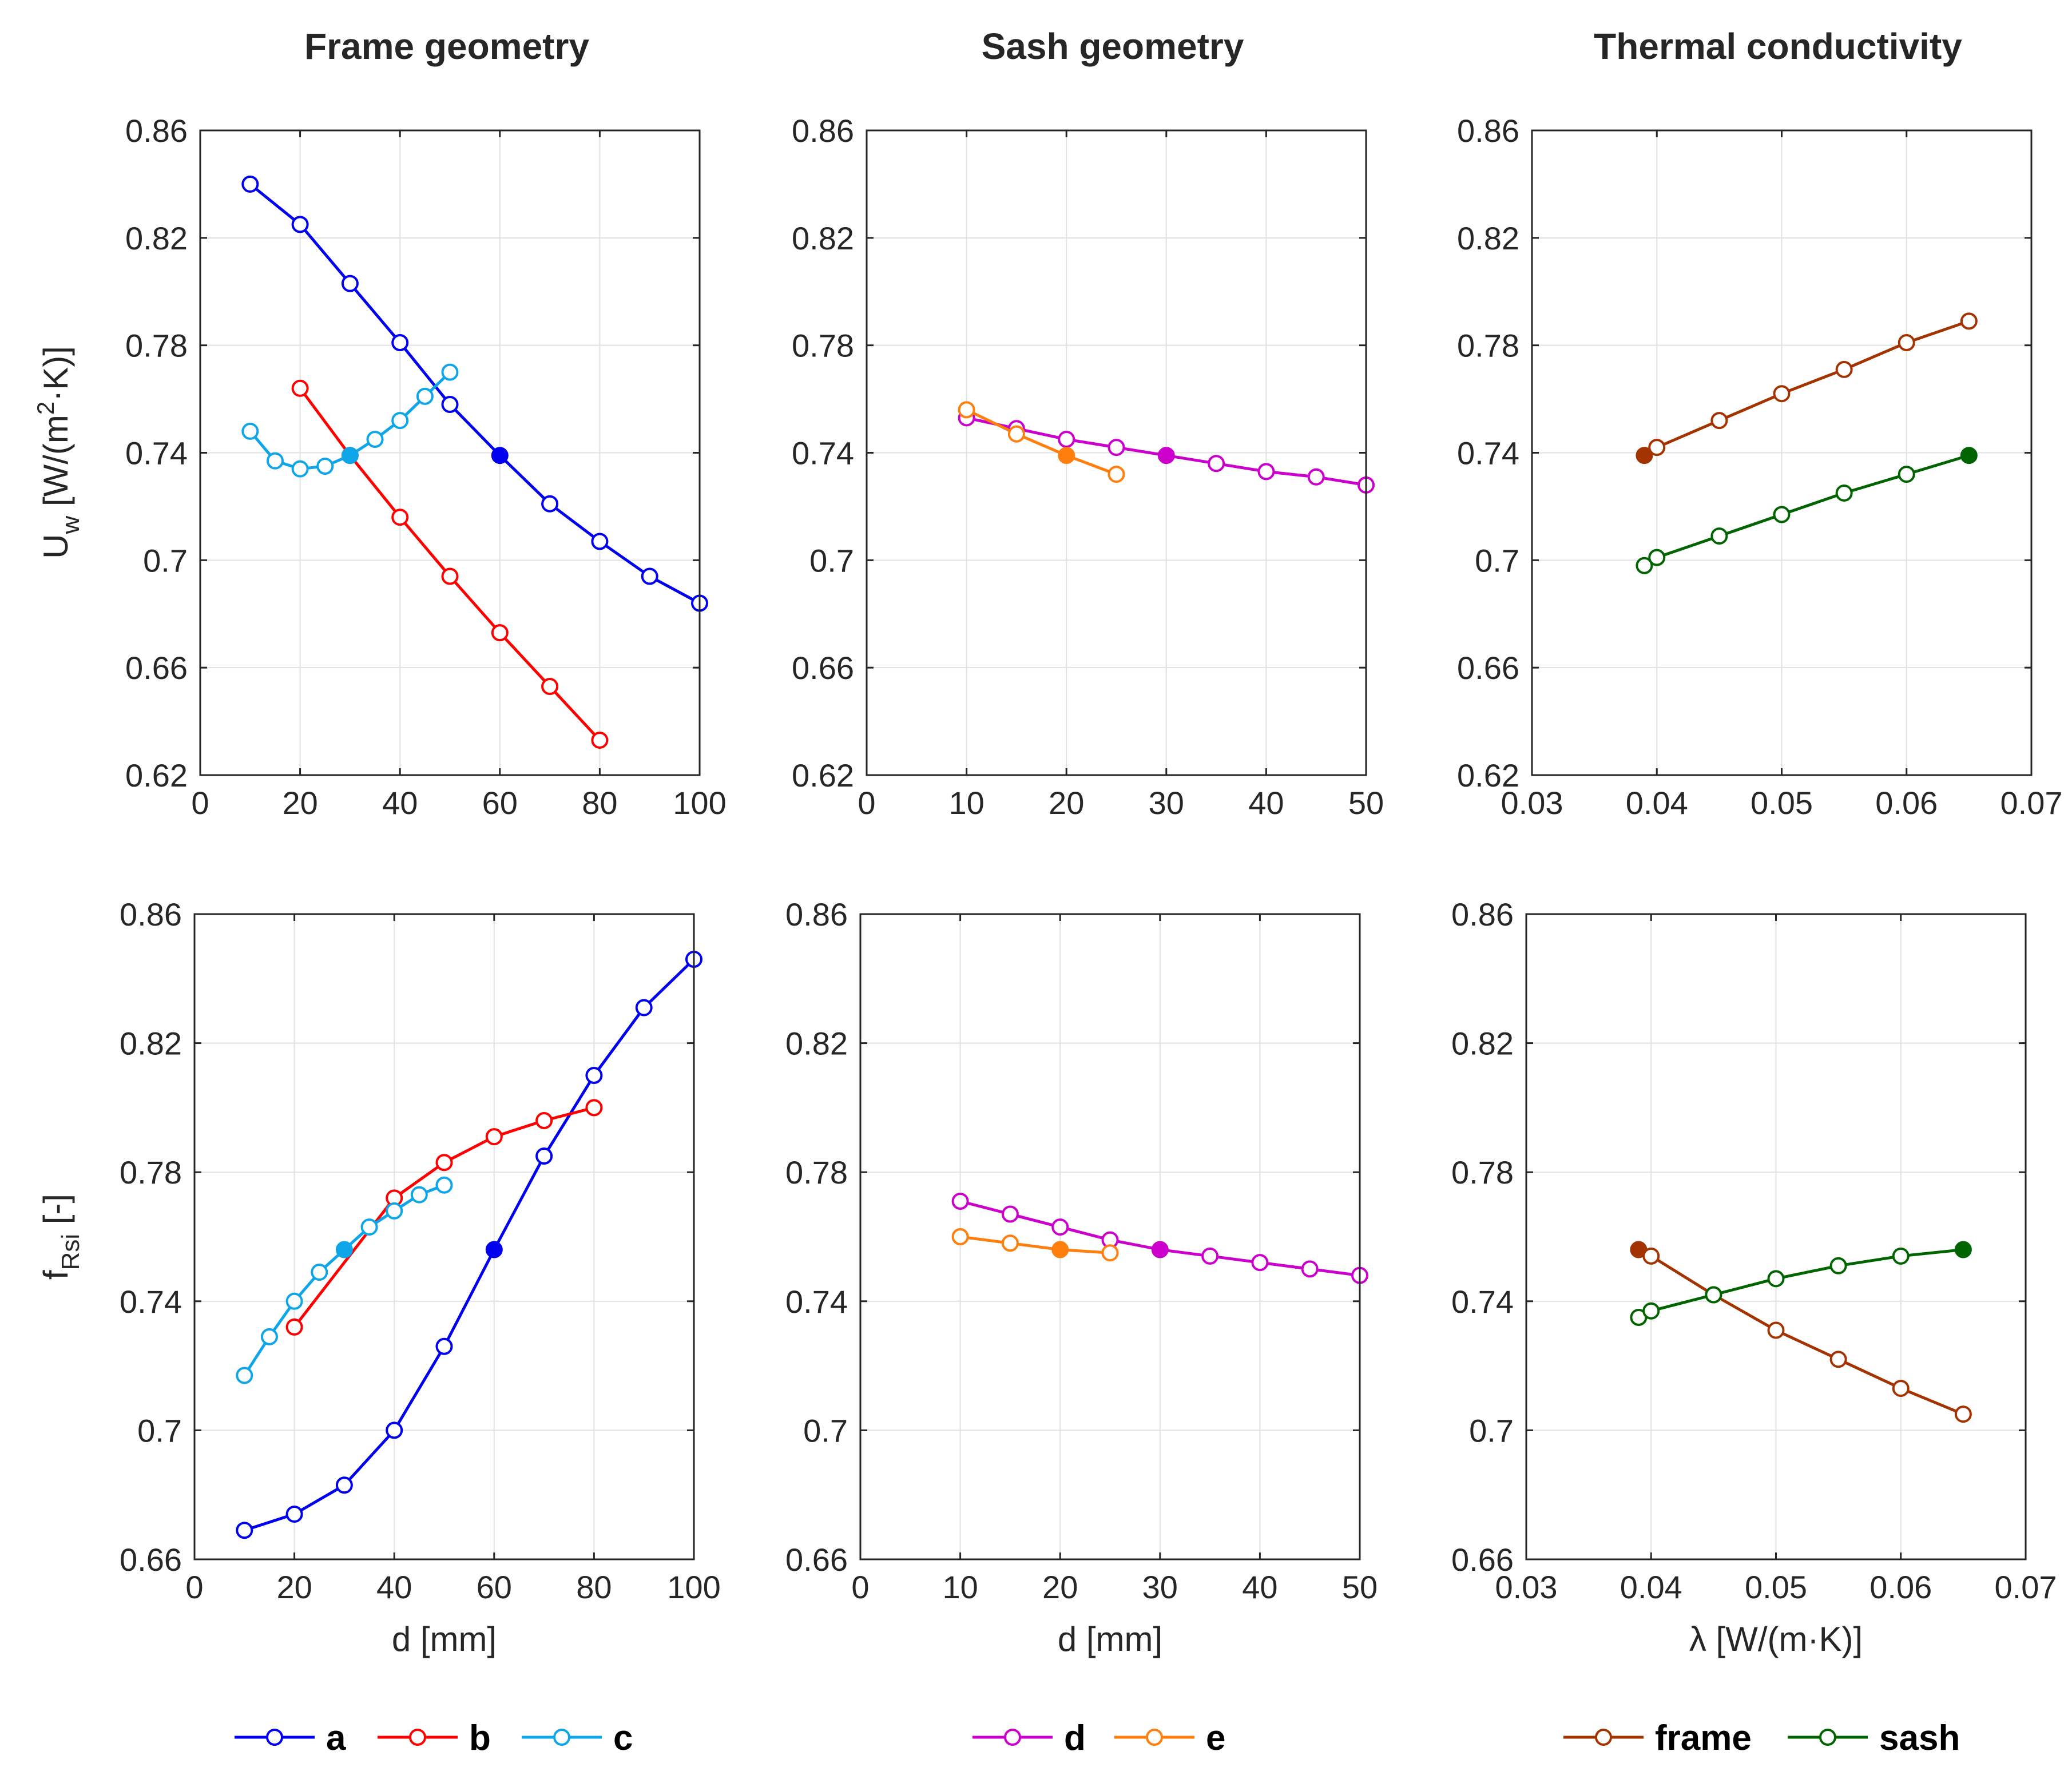  I want to click on column-title-sash-geometry: Sash geometry, so click(1113, 46).